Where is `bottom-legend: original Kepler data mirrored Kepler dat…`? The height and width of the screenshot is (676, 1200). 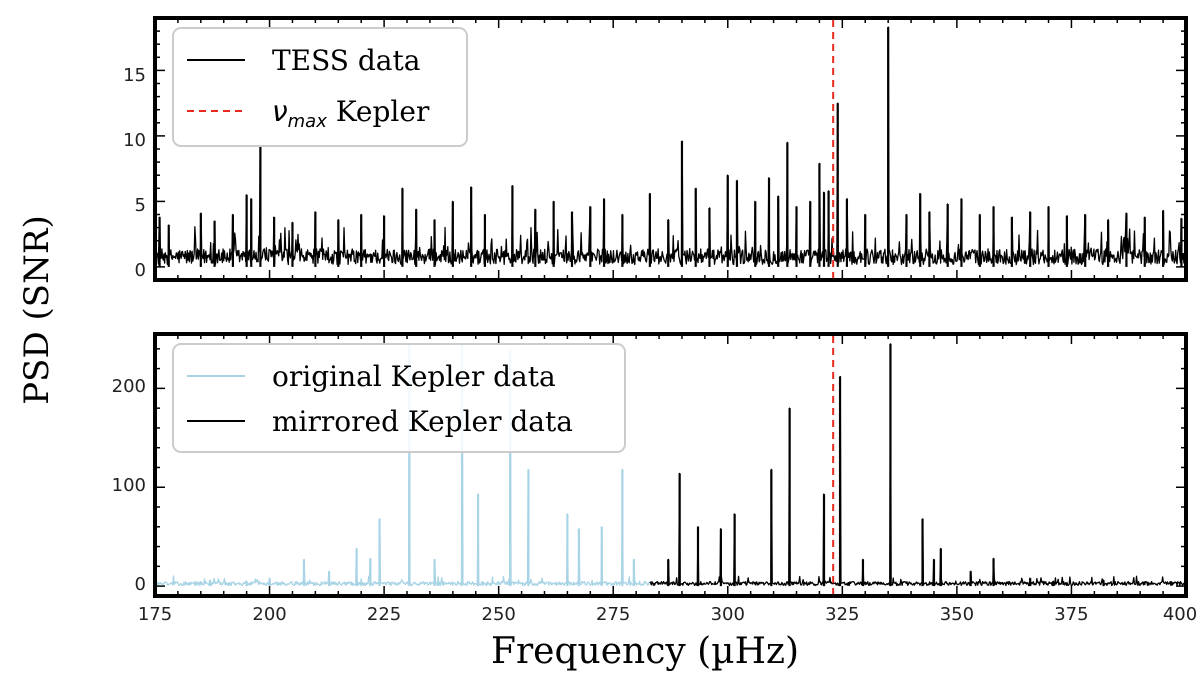
bottom-legend: original Kepler data mirrored Kepler dat… is located at coordinates (399, 398).